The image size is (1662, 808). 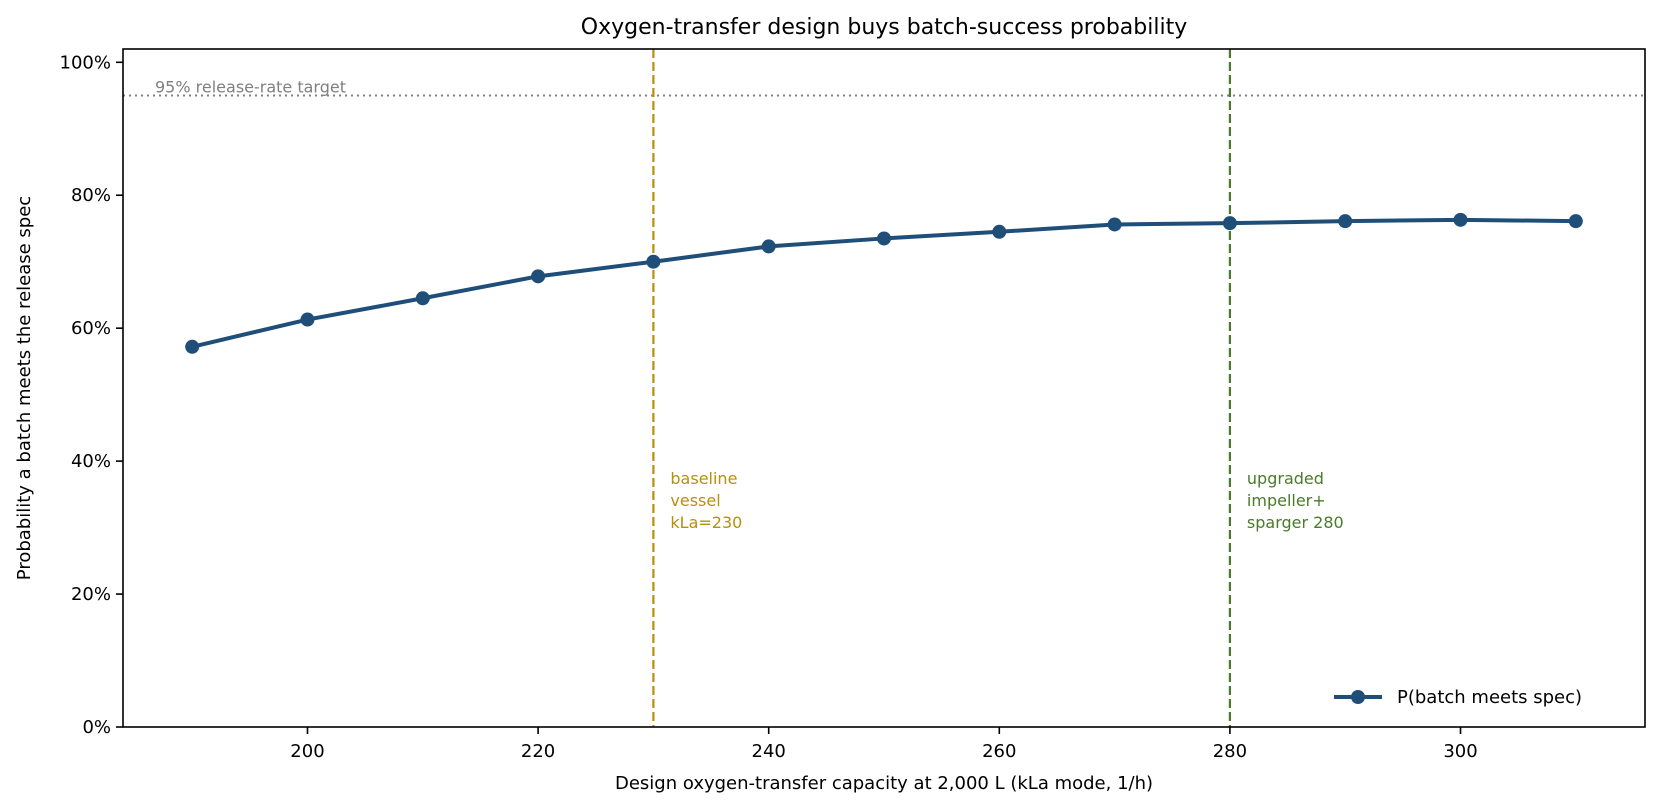 I want to click on x-tick-label-280: 280, so click(x=1230, y=751).